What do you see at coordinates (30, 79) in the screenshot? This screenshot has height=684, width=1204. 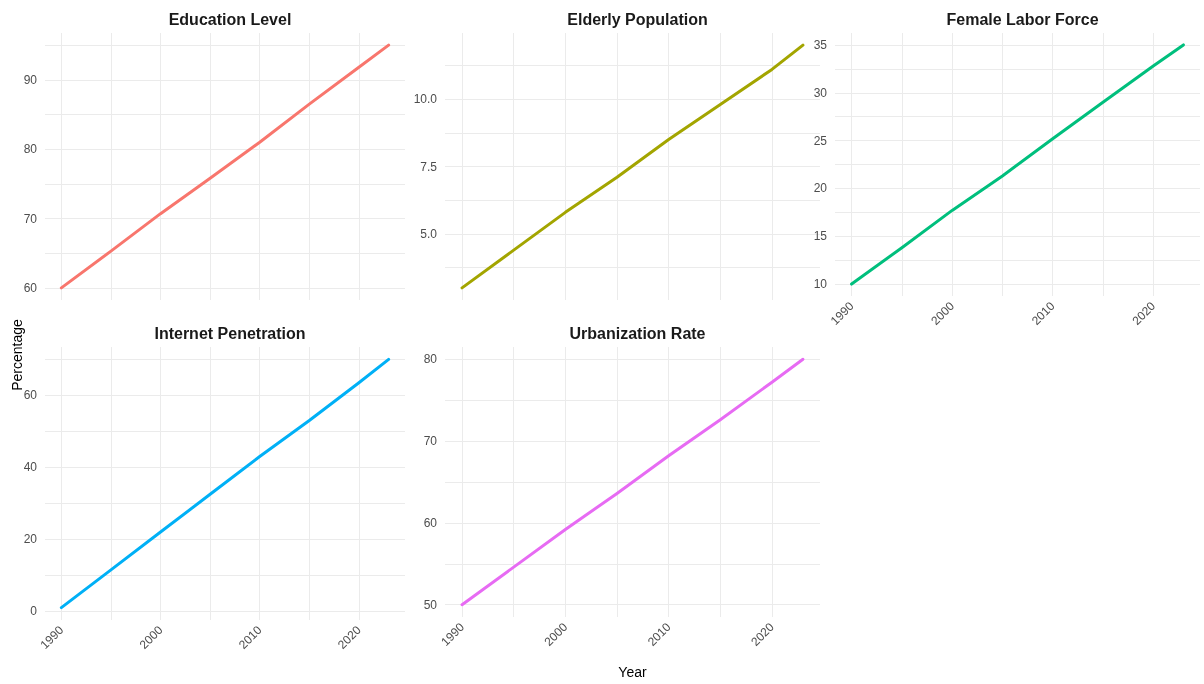 I see `y-tick-label: 90` at bounding box center [30, 79].